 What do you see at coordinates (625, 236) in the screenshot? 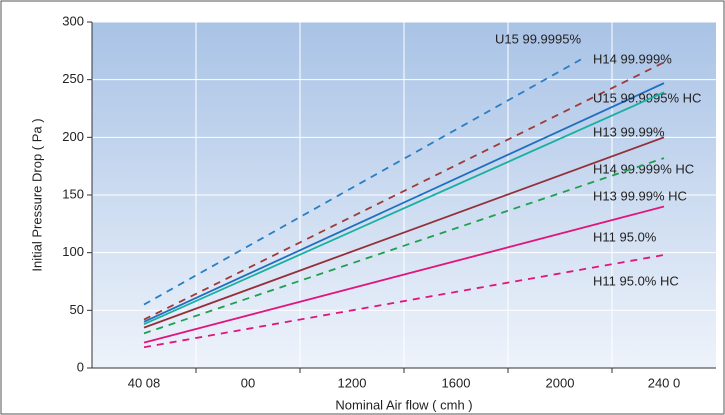
I see `series-label: H11 95.0%` at bounding box center [625, 236].